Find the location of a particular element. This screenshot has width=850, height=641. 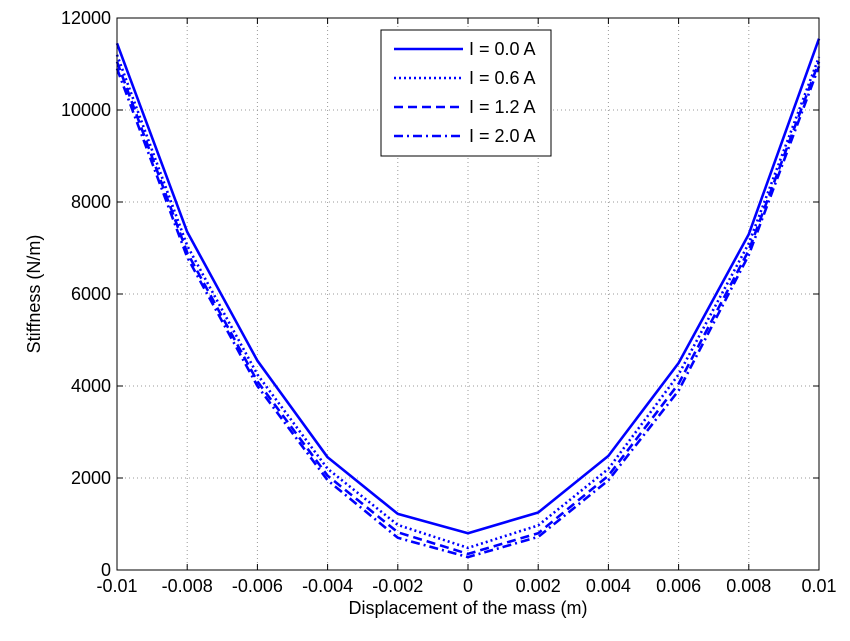

y-axis-label: Stiffness (N/m) is located at coordinates (34, 294).